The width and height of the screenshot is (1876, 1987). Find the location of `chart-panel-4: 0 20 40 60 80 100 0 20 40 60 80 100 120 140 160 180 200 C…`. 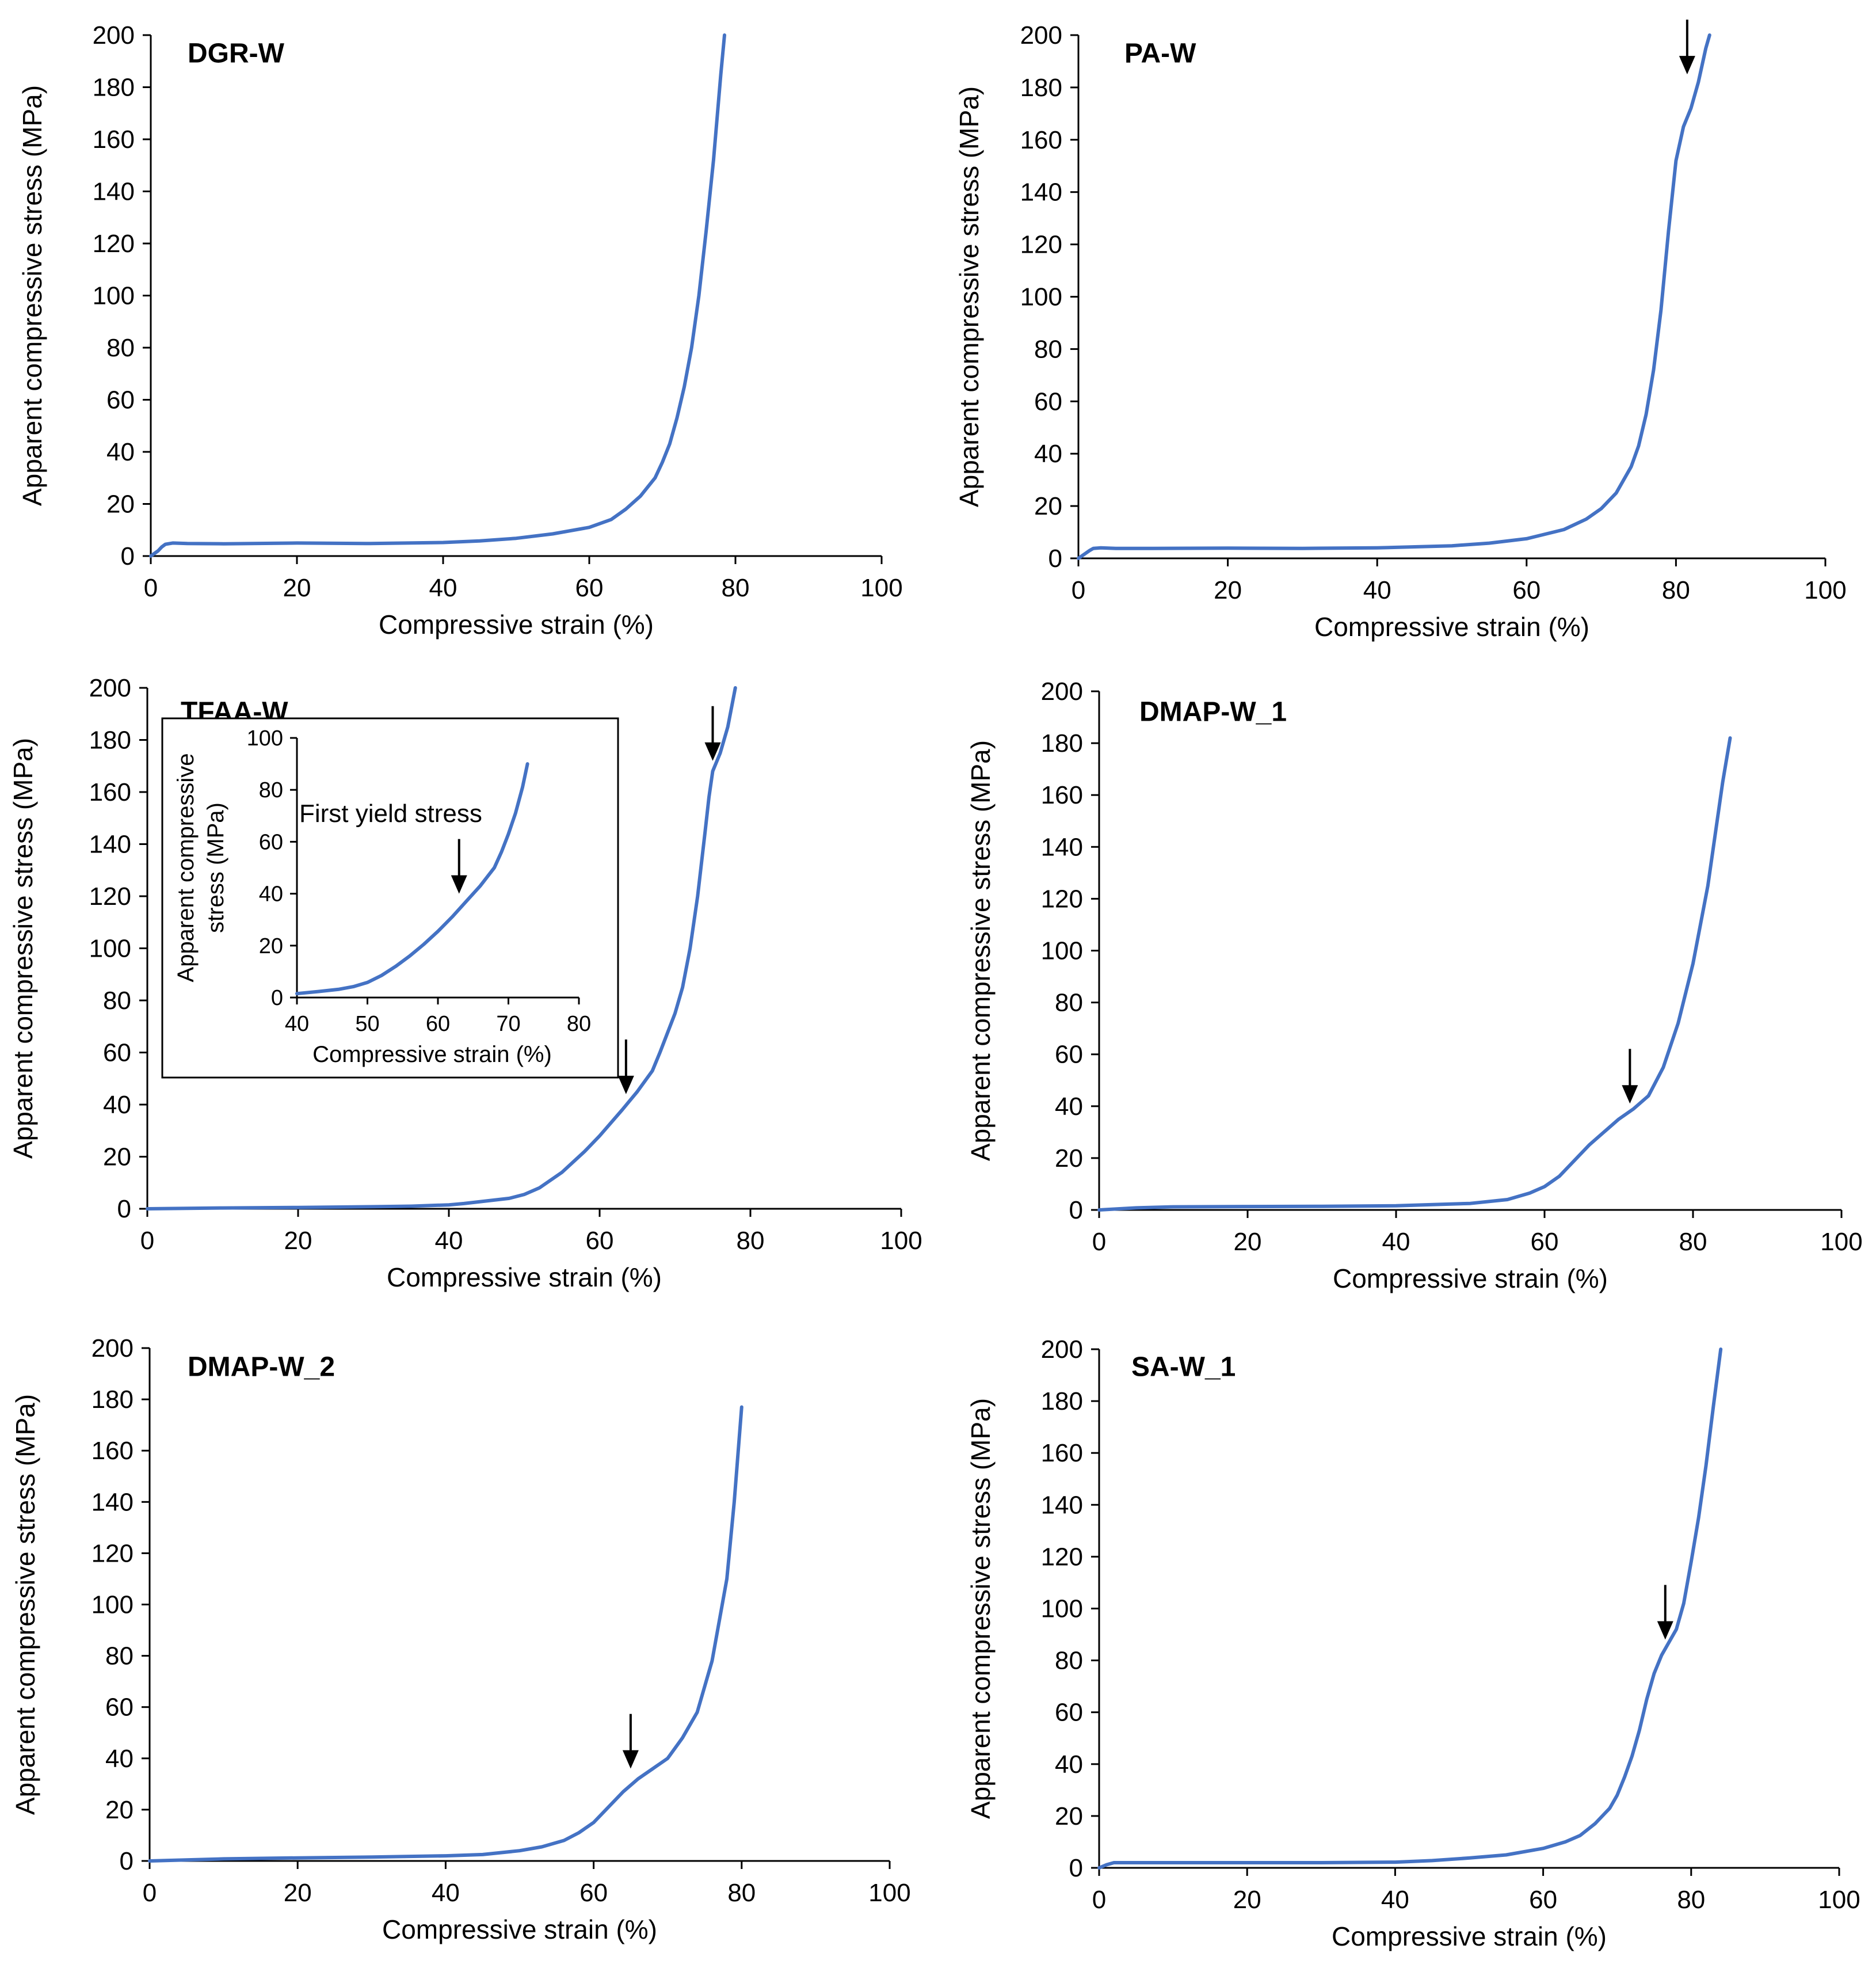

chart-panel-4: 0 20 40 60 80 100 0 20 40 60 80 100 120 140 160 180 200 C… is located at coordinates (1414, 985).